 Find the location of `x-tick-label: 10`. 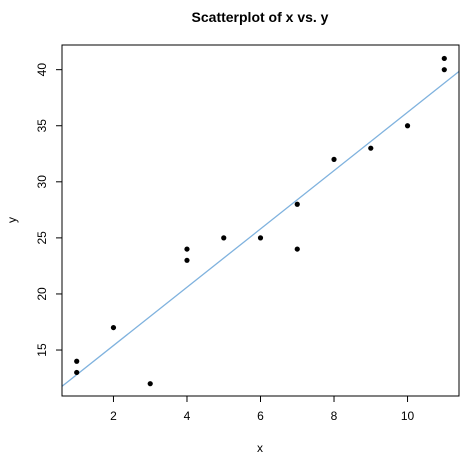

x-tick-label: 10 is located at coordinates (408, 416).